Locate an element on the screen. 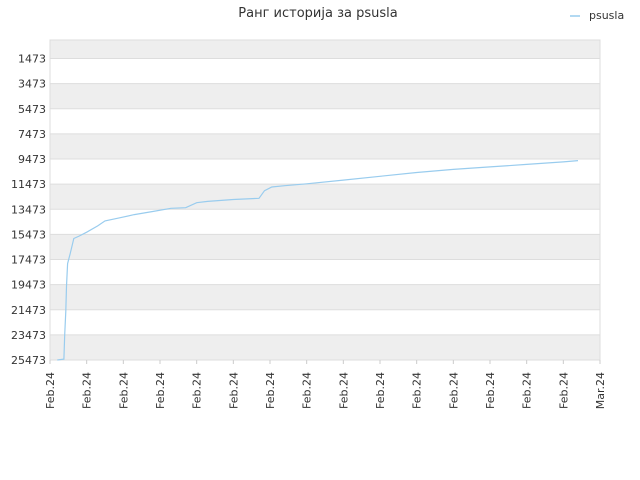 Image resolution: width=640 pixels, height=480 pixels. y-tick-label: 17473 is located at coordinates (28, 260).